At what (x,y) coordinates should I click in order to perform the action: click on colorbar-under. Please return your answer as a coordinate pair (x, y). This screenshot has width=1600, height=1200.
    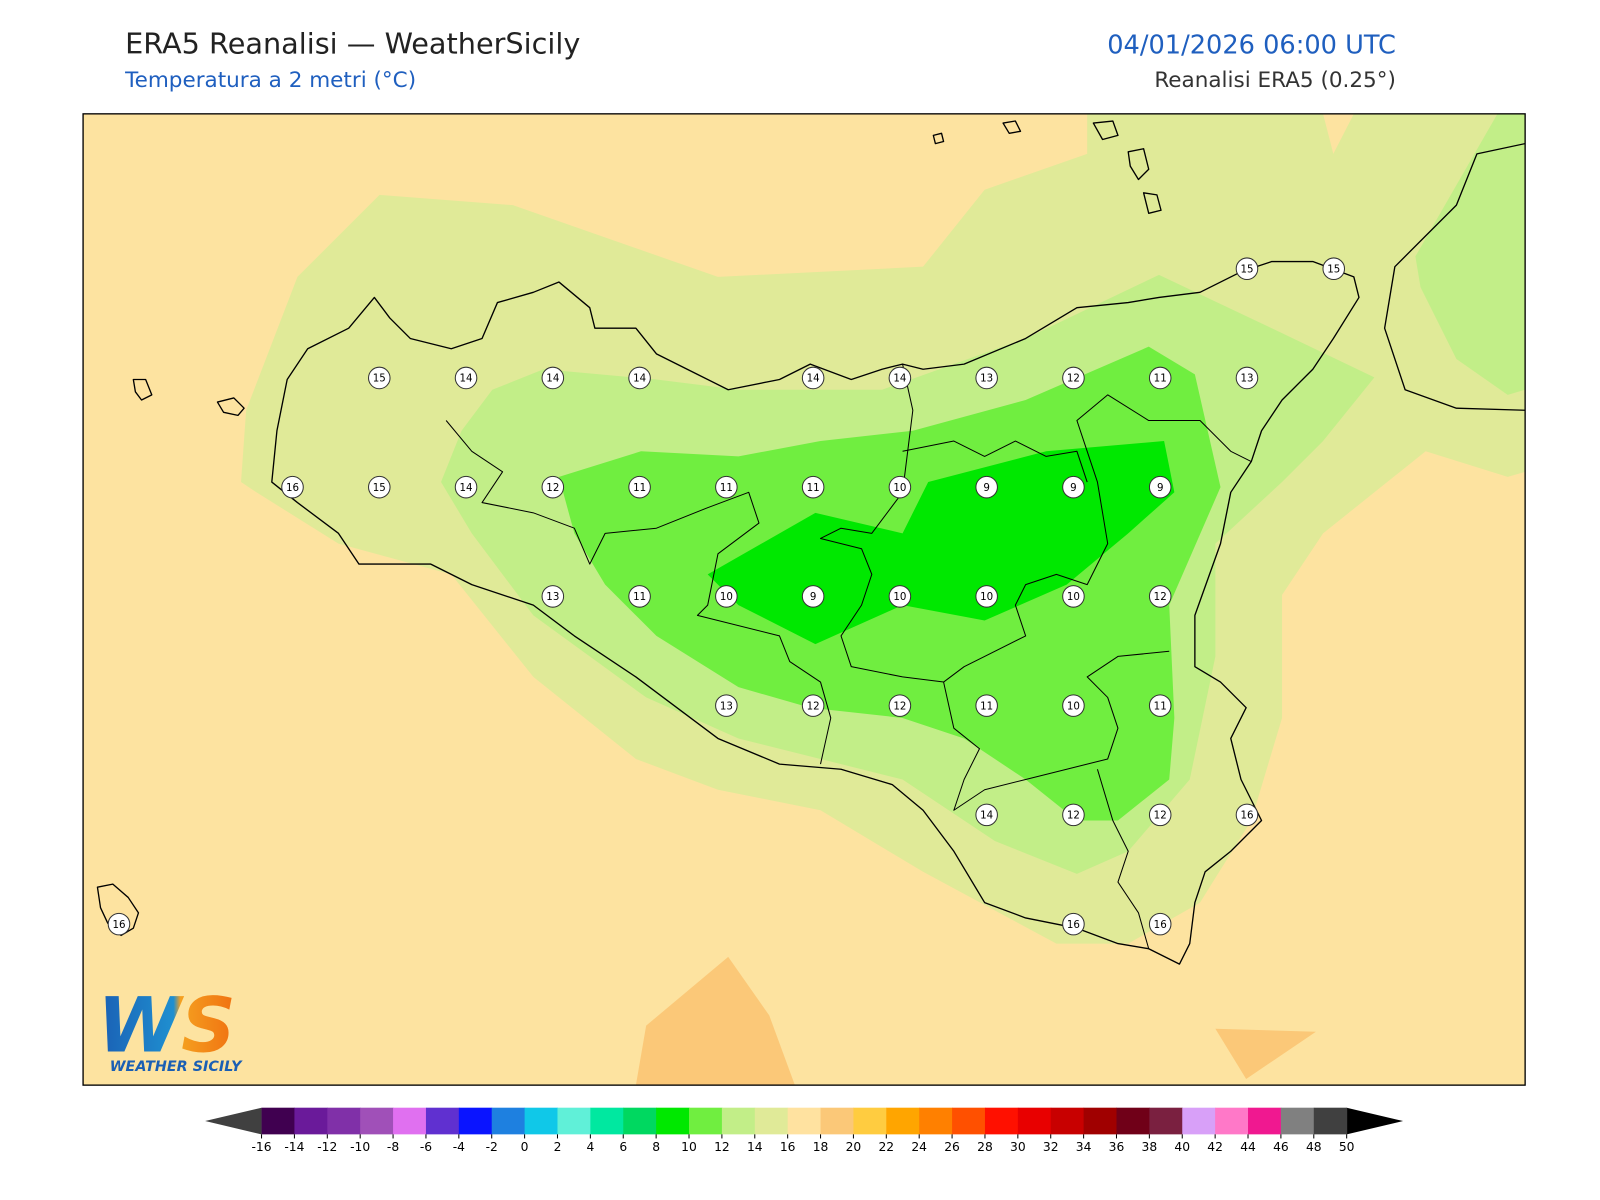
    Looking at the image, I should click on (233, 1121).